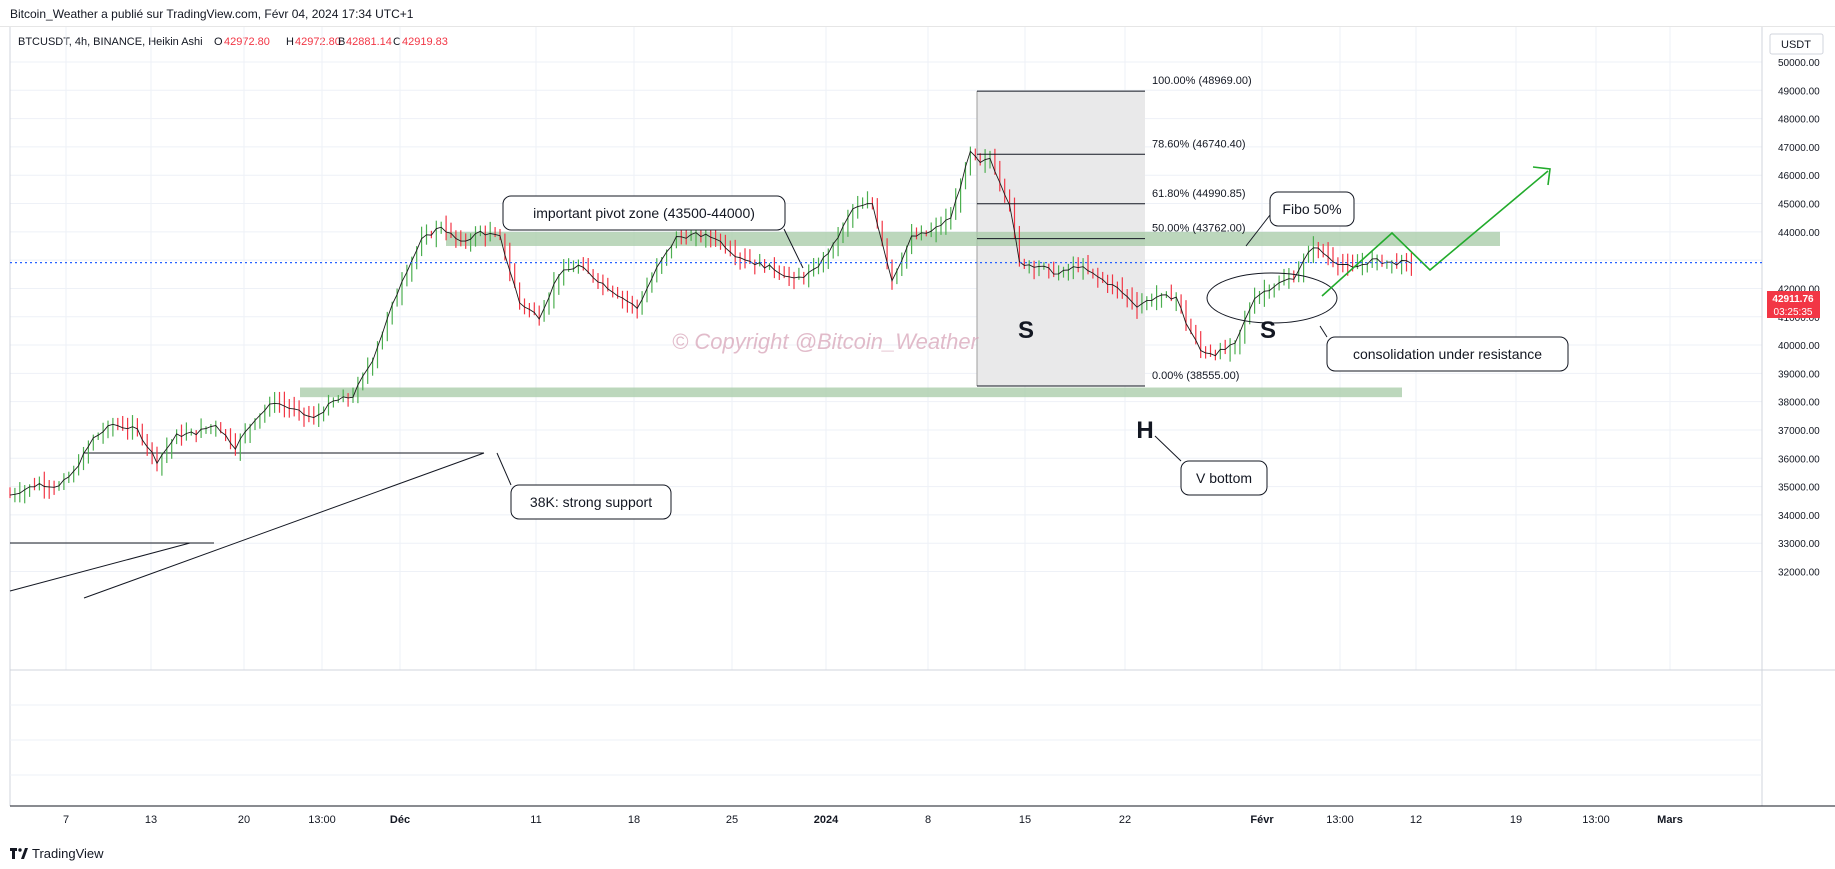  What do you see at coordinates (900, 314) in the screenshot?
I see `zones` at bounding box center [900, 314].